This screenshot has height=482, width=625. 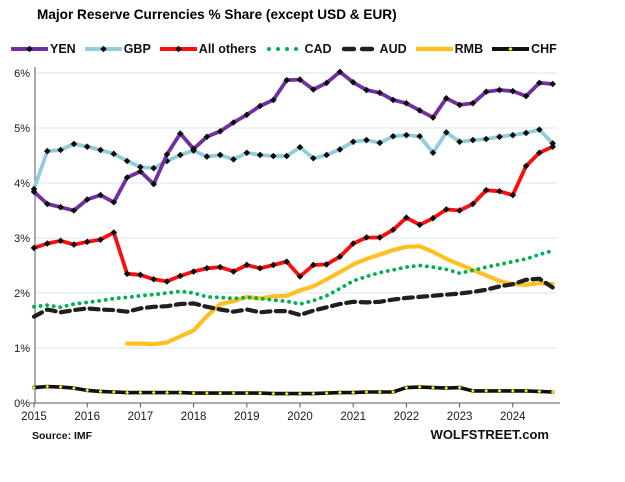 I want to click on y-tick-label-6pct: 6%, so click(x=22, y=74).